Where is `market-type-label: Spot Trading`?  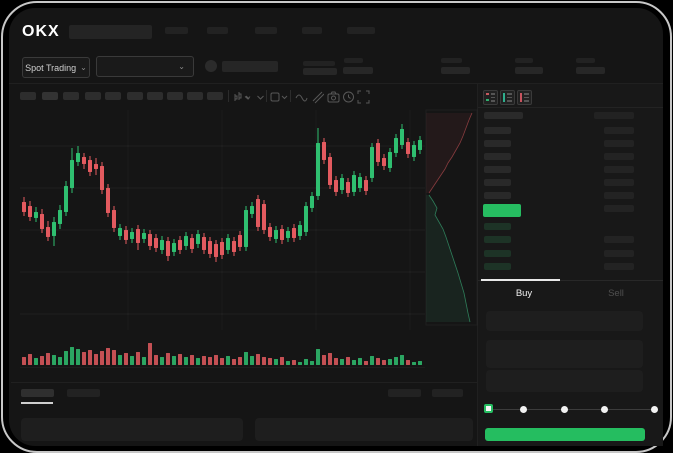 market-type-label: Spot Trading is located at coordinates (51, 67).